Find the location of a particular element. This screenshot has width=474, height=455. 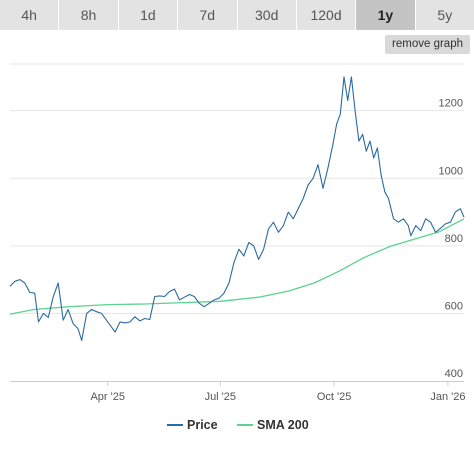

tab-30d: 30d is located at coordinates (267, 15).